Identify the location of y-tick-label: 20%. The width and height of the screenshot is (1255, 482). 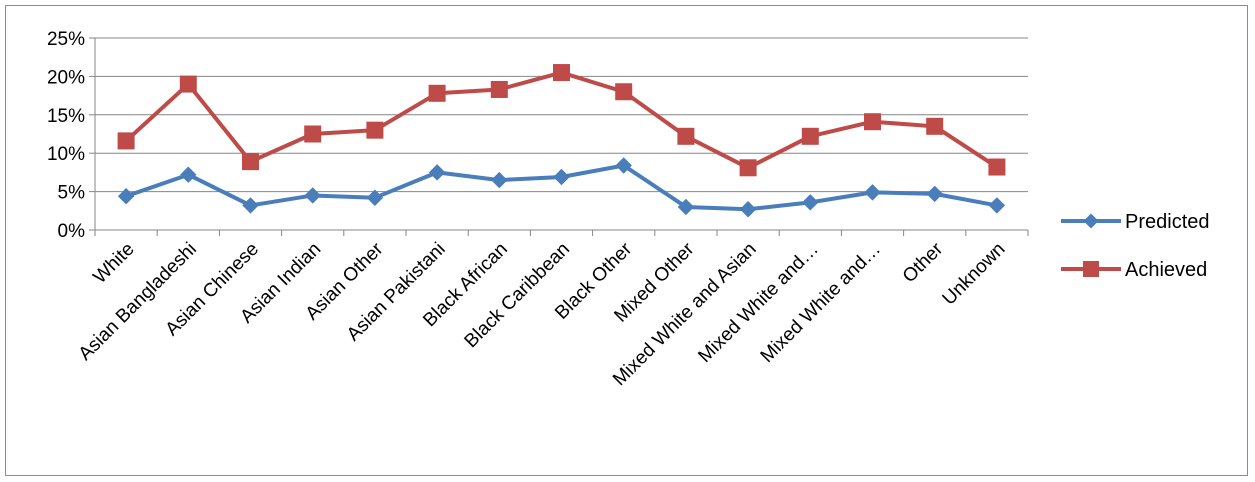
(66, 77).